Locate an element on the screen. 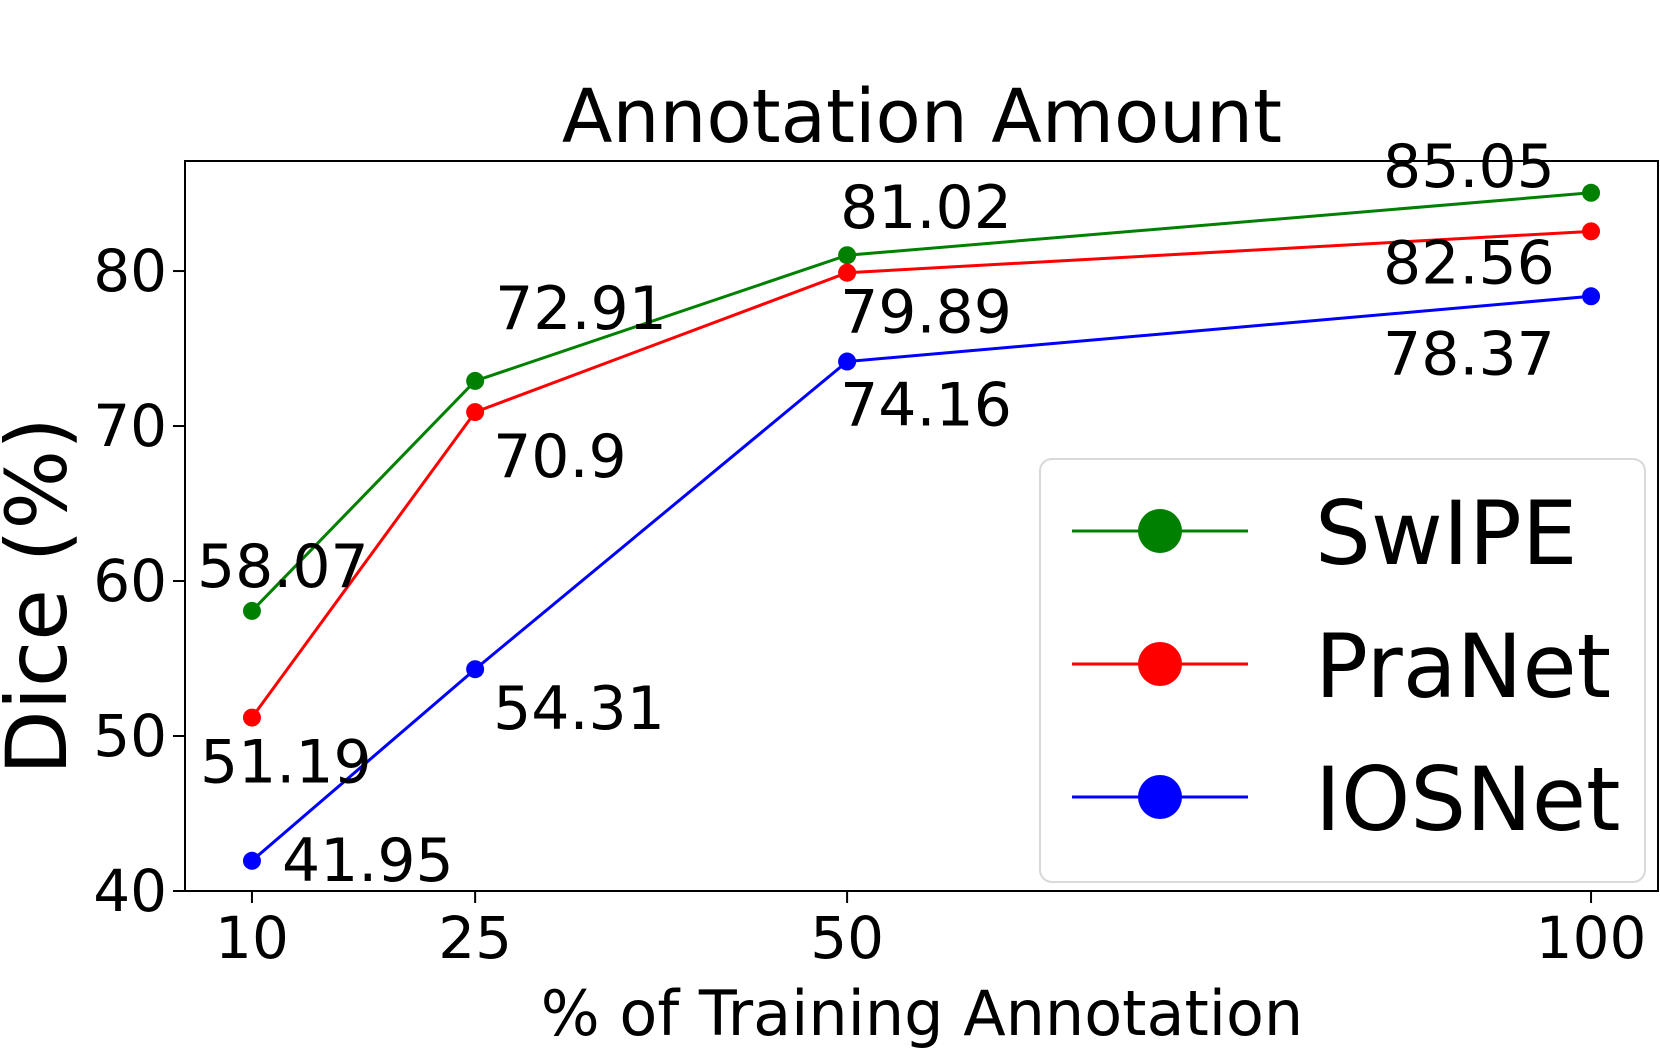 The width and height of the screenshot is (1660, 1049). x-tick-label: 50 is located at coordinates (847, 938).